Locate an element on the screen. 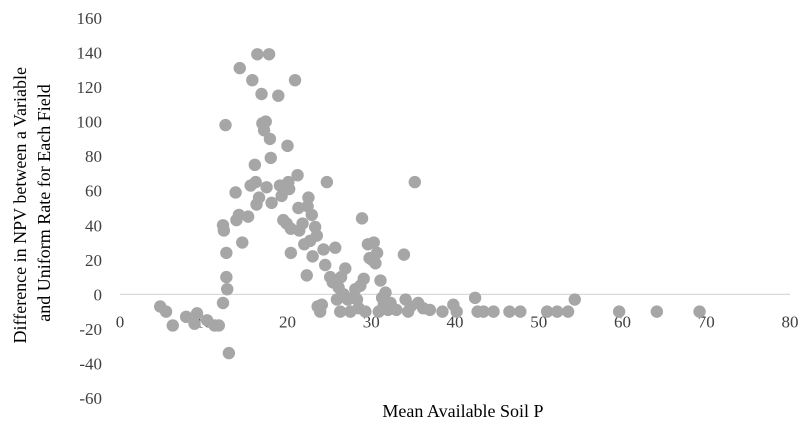 The image size is (803, 422). x-tick-label: 50 is located at coordinates (538, 321).